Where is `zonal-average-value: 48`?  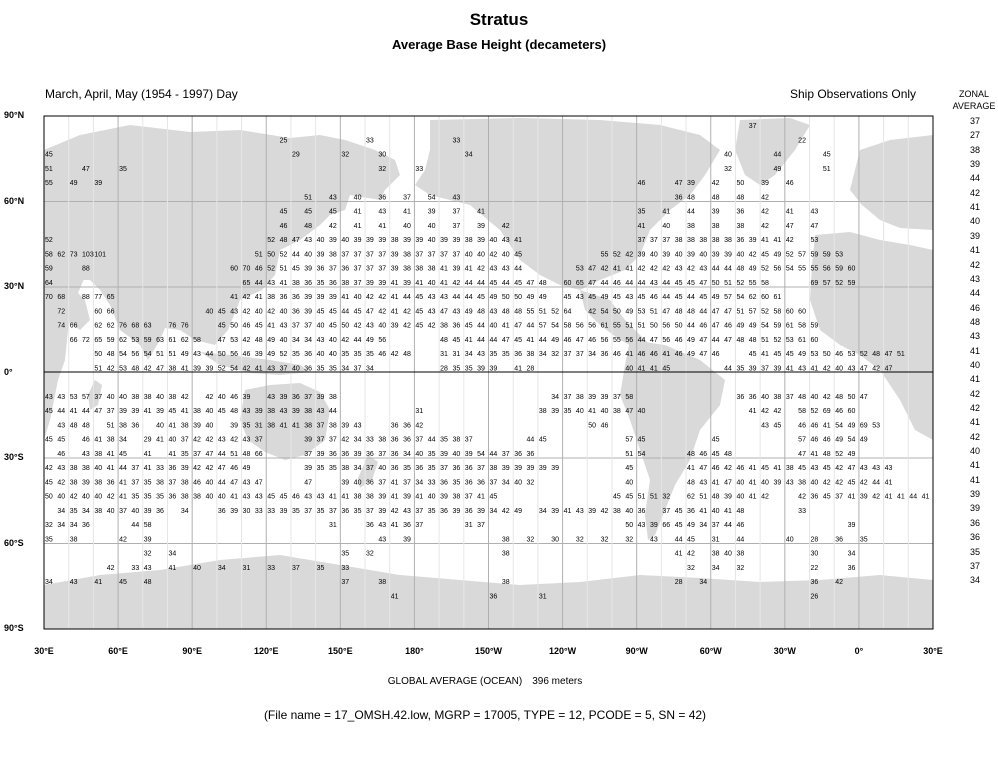
zonal-average-value: 48 is located at coordinates (974, 321).